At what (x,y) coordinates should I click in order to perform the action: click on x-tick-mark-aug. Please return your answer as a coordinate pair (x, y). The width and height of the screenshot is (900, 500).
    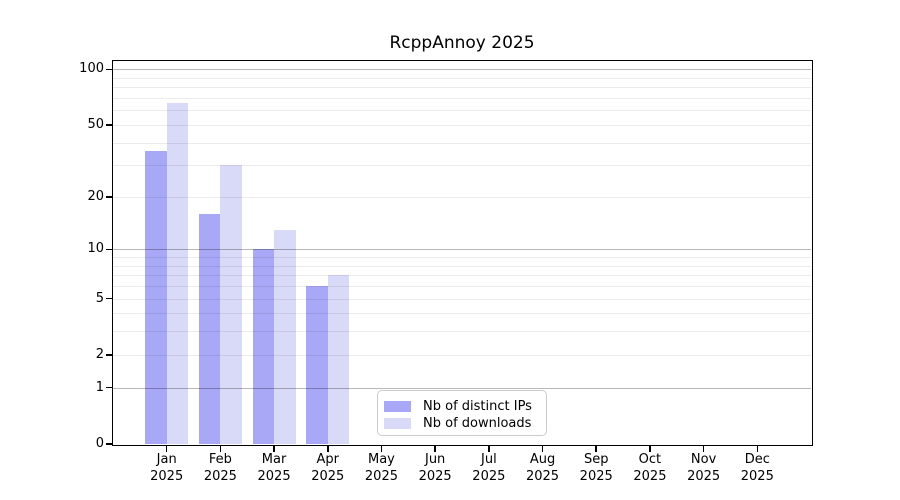
    Looking at the image, I should click on (542, 448).